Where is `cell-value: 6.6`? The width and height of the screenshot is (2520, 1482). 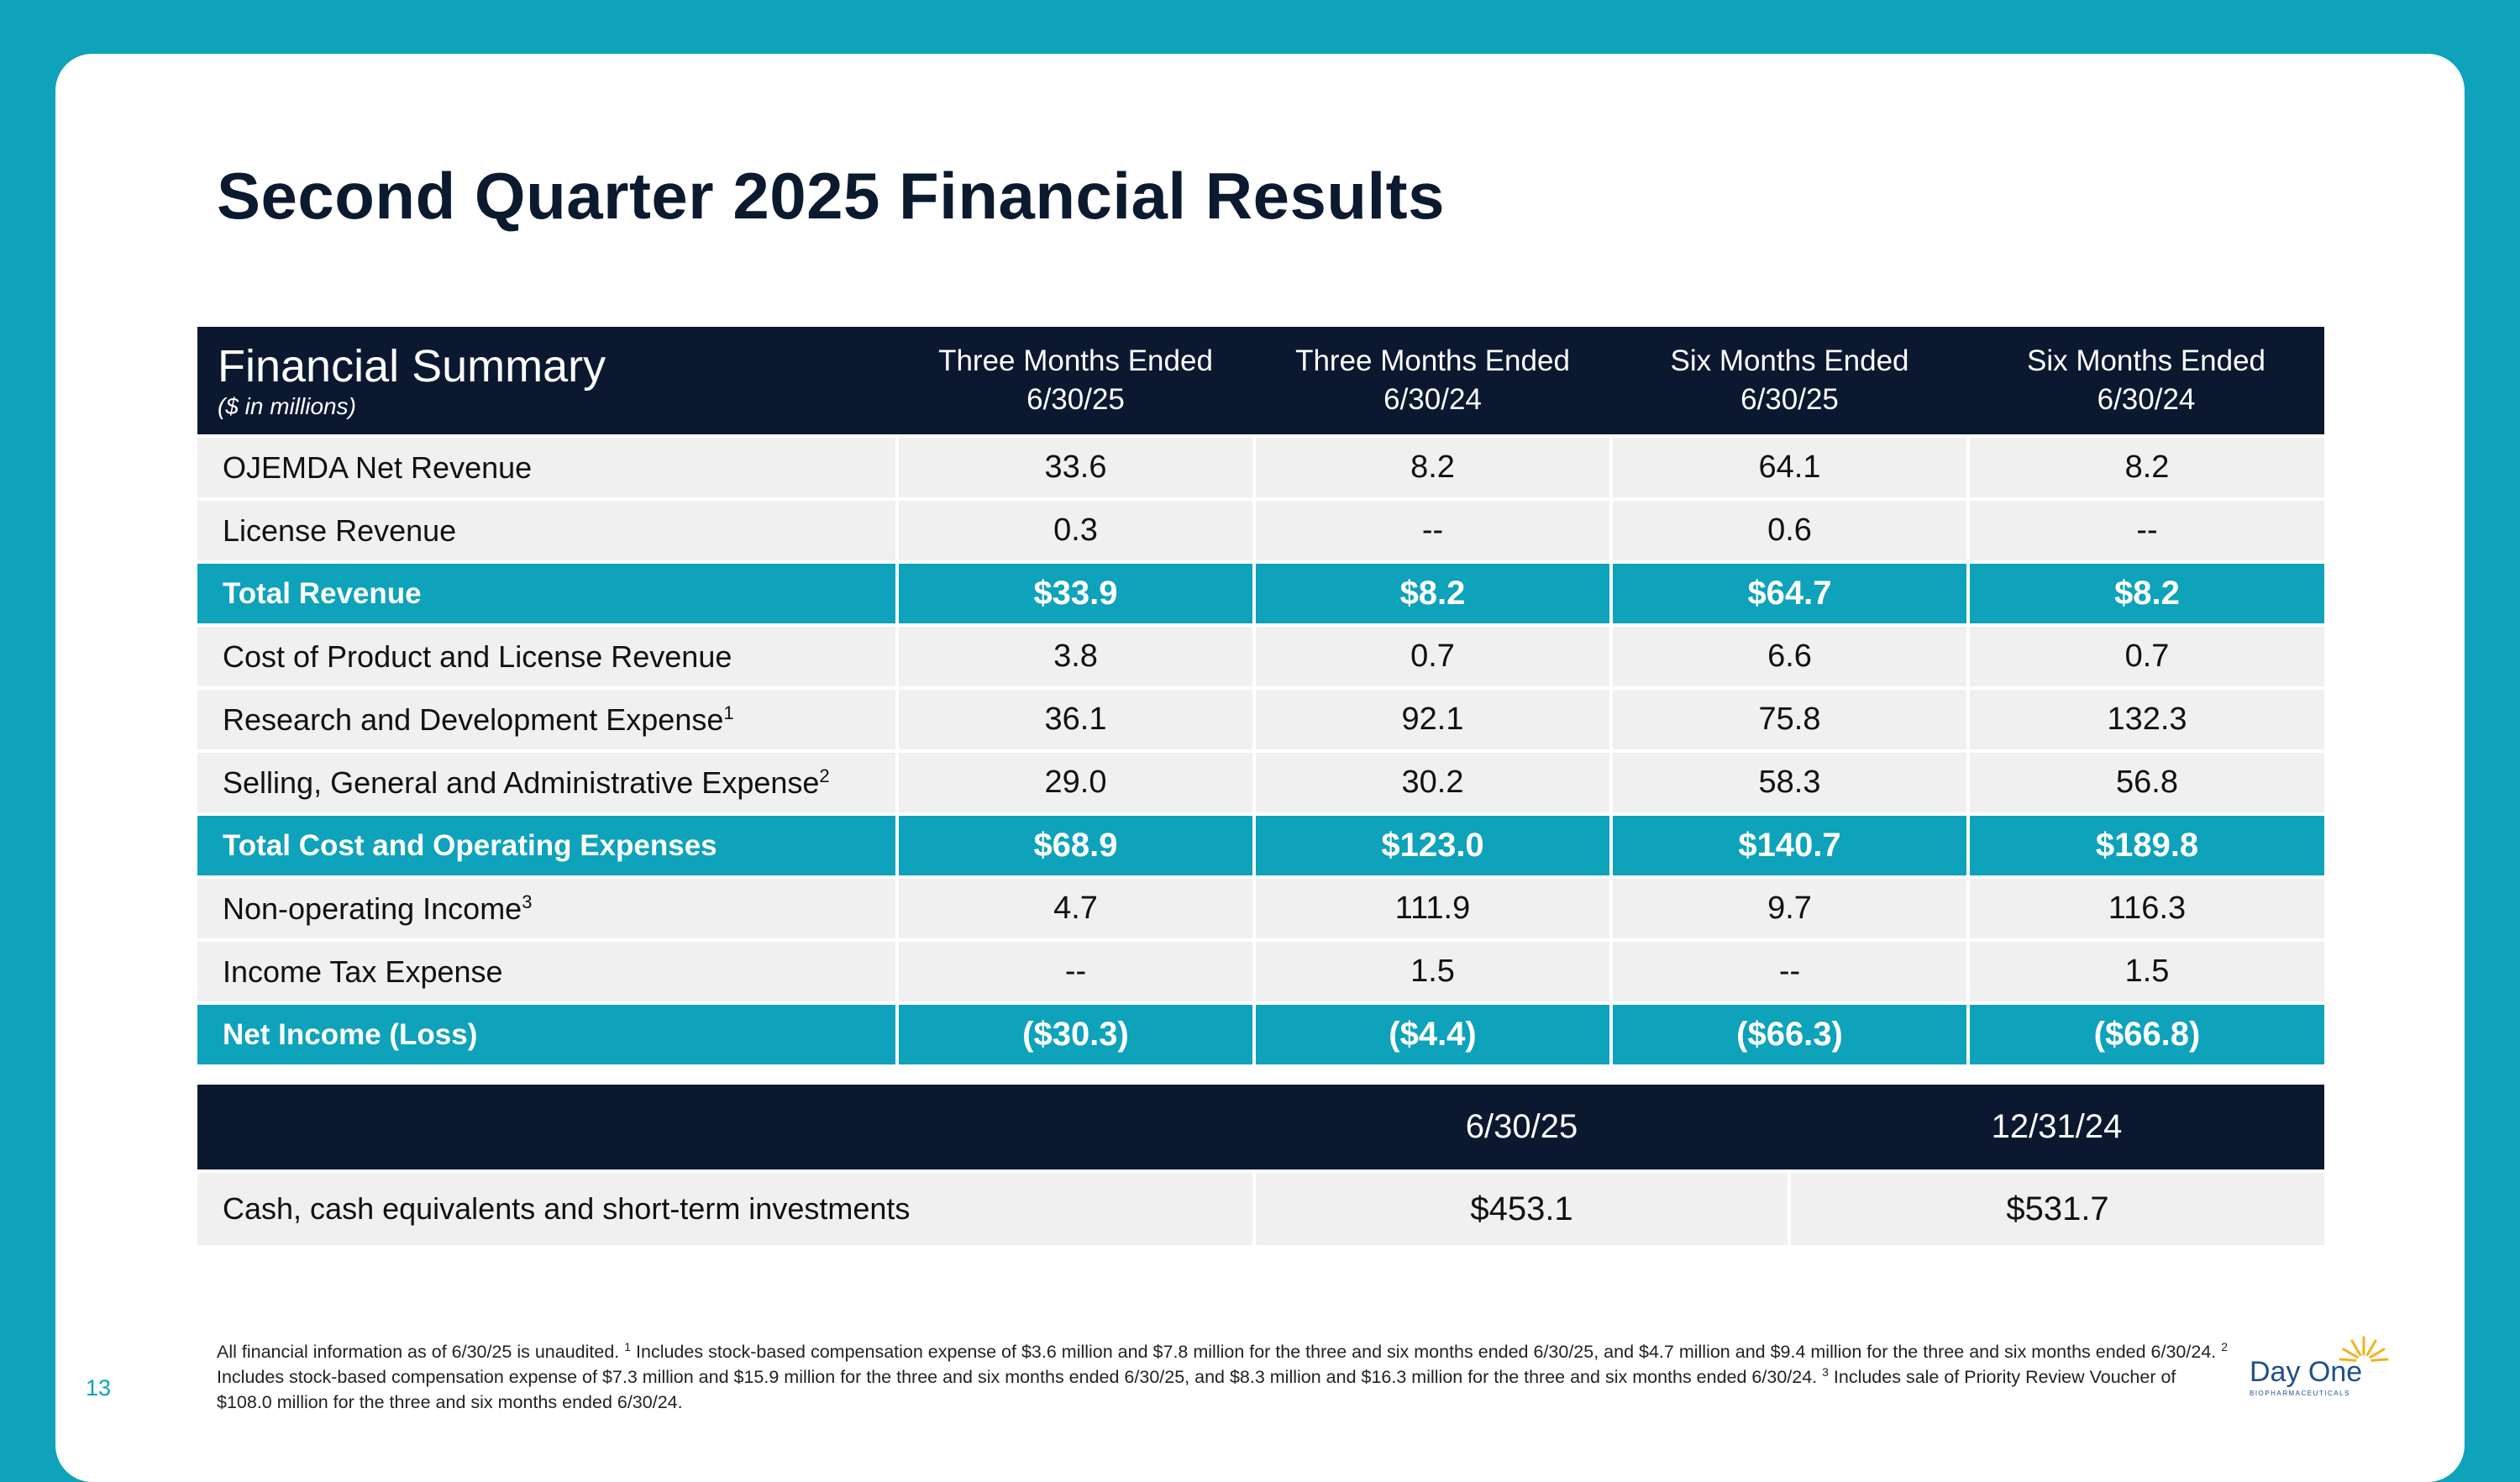 cell-value: 6.6 is located at coordinates (1788, 655).